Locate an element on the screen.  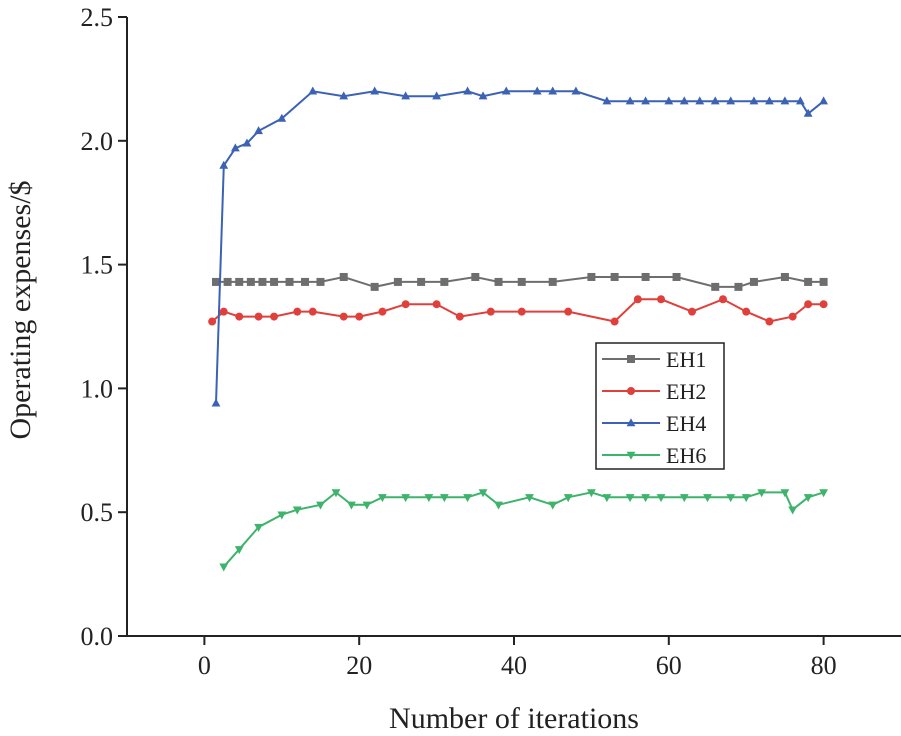
y-tick-label: 2.0 is located at coordinates (97, 141).